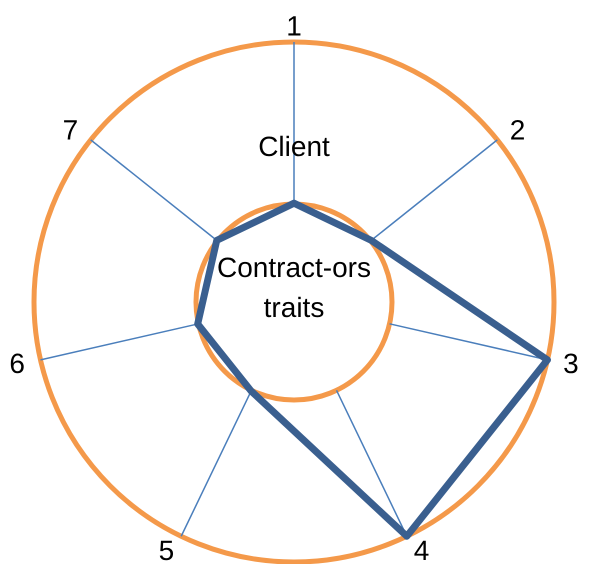 The image size is (591, 572). What do you see at coordinates (17, 363) in the screenshot?
I see `spoke-label: 6` at bounding box center [17, 363].